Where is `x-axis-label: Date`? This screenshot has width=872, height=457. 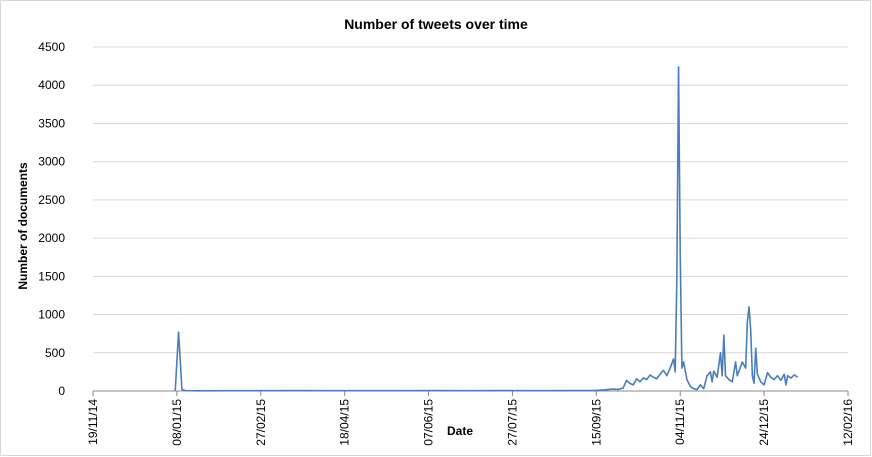
x-axis-label: Date is located at coordinates (459, 431).